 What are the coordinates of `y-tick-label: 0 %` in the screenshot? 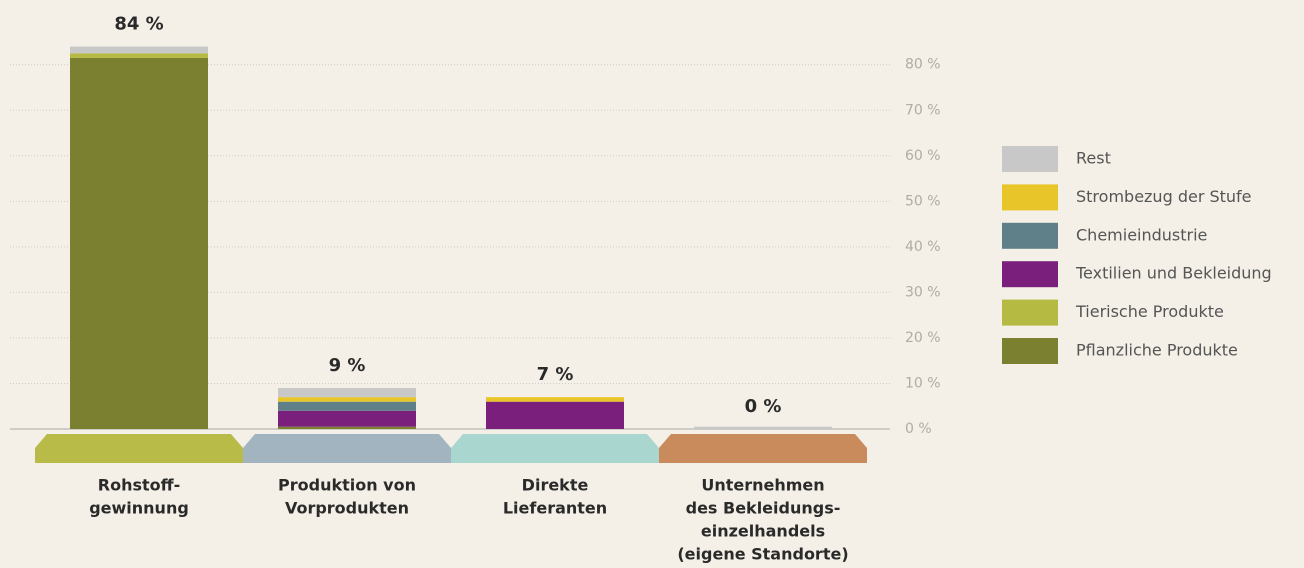 It's located at (918, 429).